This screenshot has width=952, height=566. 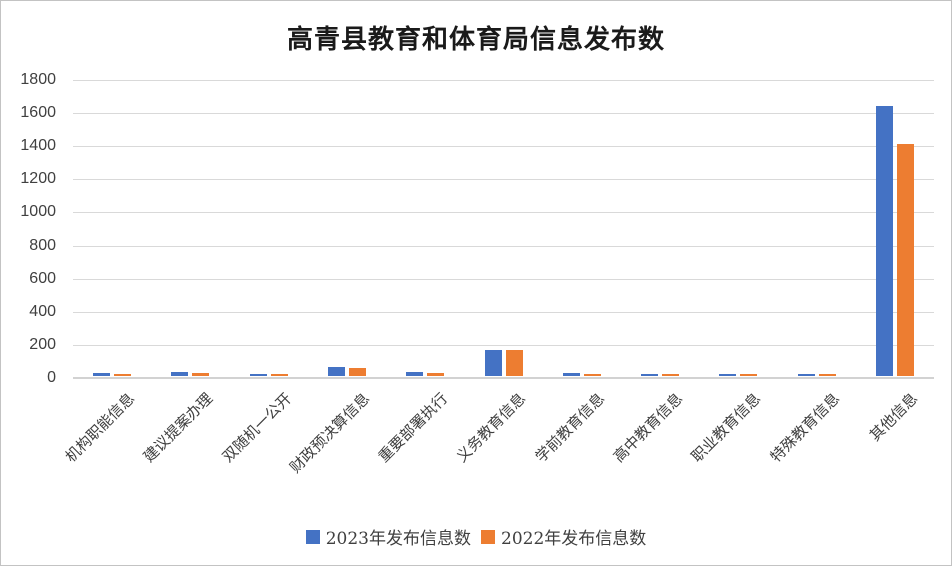 I want to click on bar-2022年发布信息数-特殊教育信息, so click(x=827, y=375).